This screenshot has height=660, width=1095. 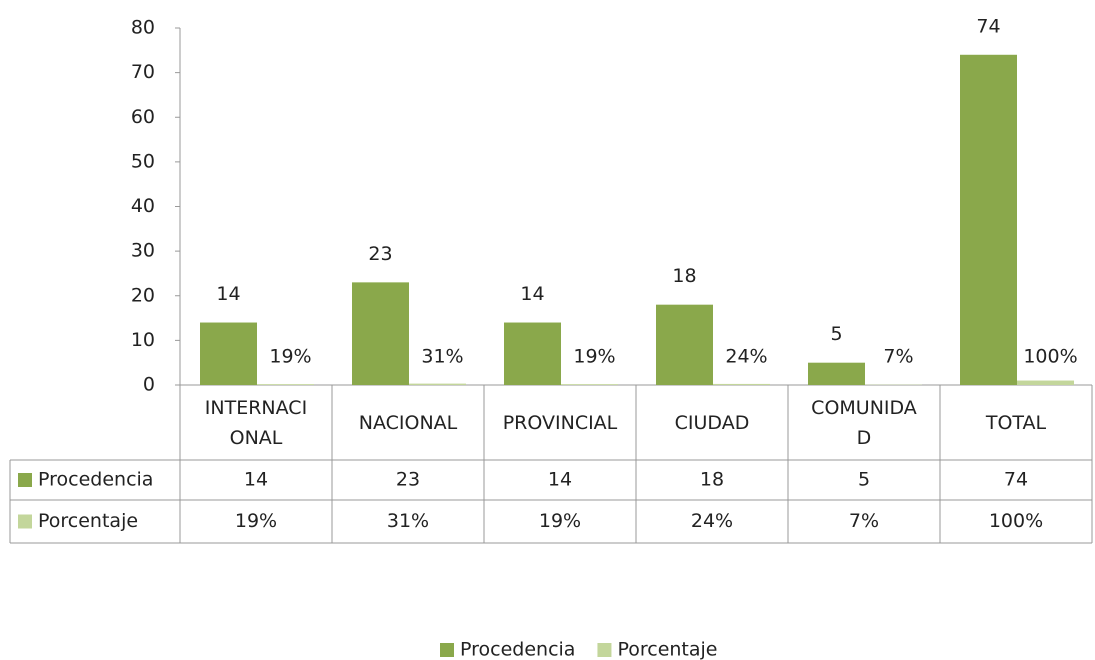 I want to click on table-cell: 24%, so click(x=712, y=521).